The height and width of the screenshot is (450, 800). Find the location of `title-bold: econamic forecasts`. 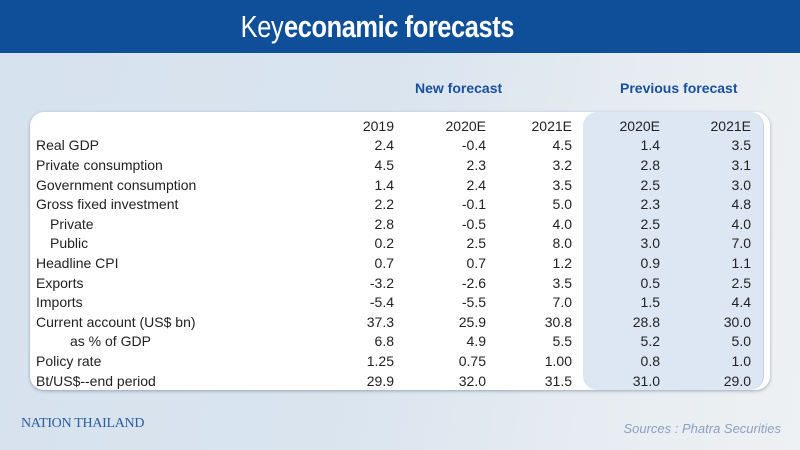

title-bold: econamic forecasts is located at coordinates (398, 26).